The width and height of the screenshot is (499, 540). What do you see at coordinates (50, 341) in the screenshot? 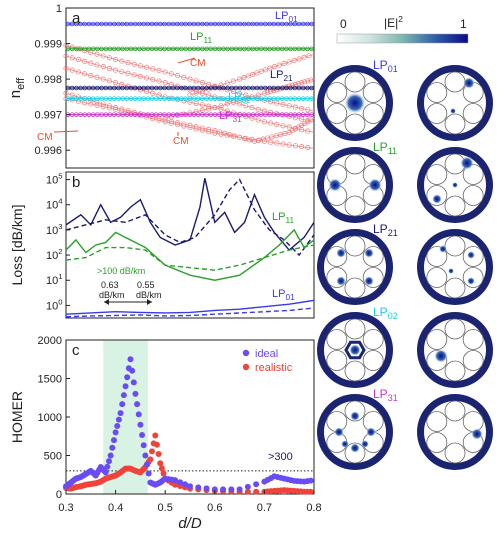
I see `ytick-label-c: 2000` at bounding box center [50, 341].